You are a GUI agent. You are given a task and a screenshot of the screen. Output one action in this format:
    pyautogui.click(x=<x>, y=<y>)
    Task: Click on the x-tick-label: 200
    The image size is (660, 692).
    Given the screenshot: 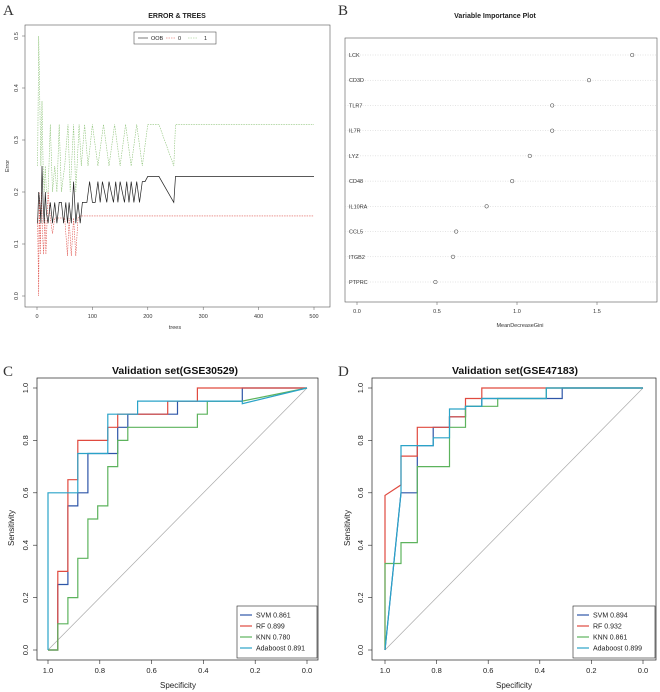 What is the action you would take?
    pyautogui.click(x=147, y=317)
    